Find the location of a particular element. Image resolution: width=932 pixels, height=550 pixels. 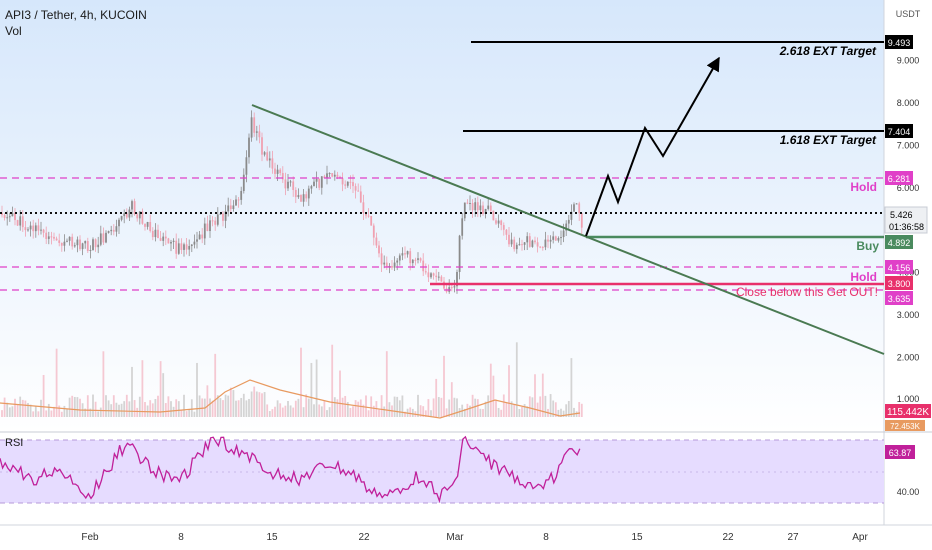

price-tick-label: 2.000 is located at coordinates (908, 357).